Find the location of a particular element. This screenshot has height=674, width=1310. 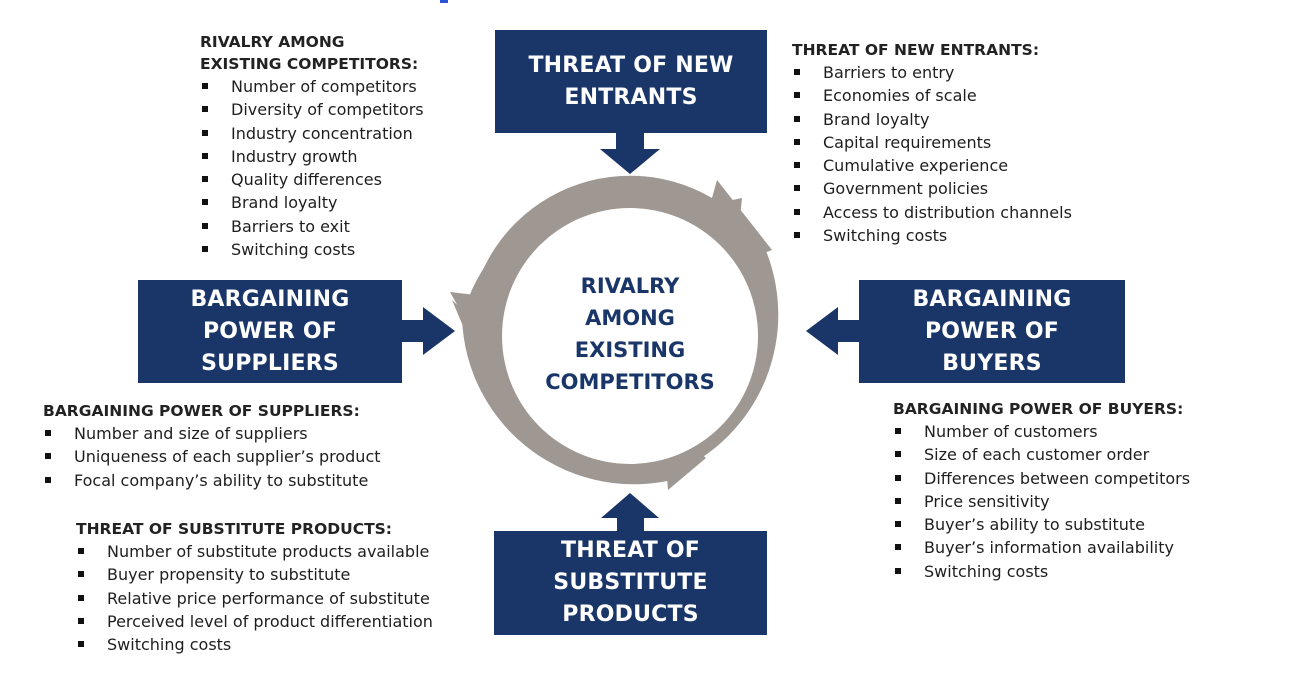

list-item-text: Cumulative experience is located at coordinates (916, 166).